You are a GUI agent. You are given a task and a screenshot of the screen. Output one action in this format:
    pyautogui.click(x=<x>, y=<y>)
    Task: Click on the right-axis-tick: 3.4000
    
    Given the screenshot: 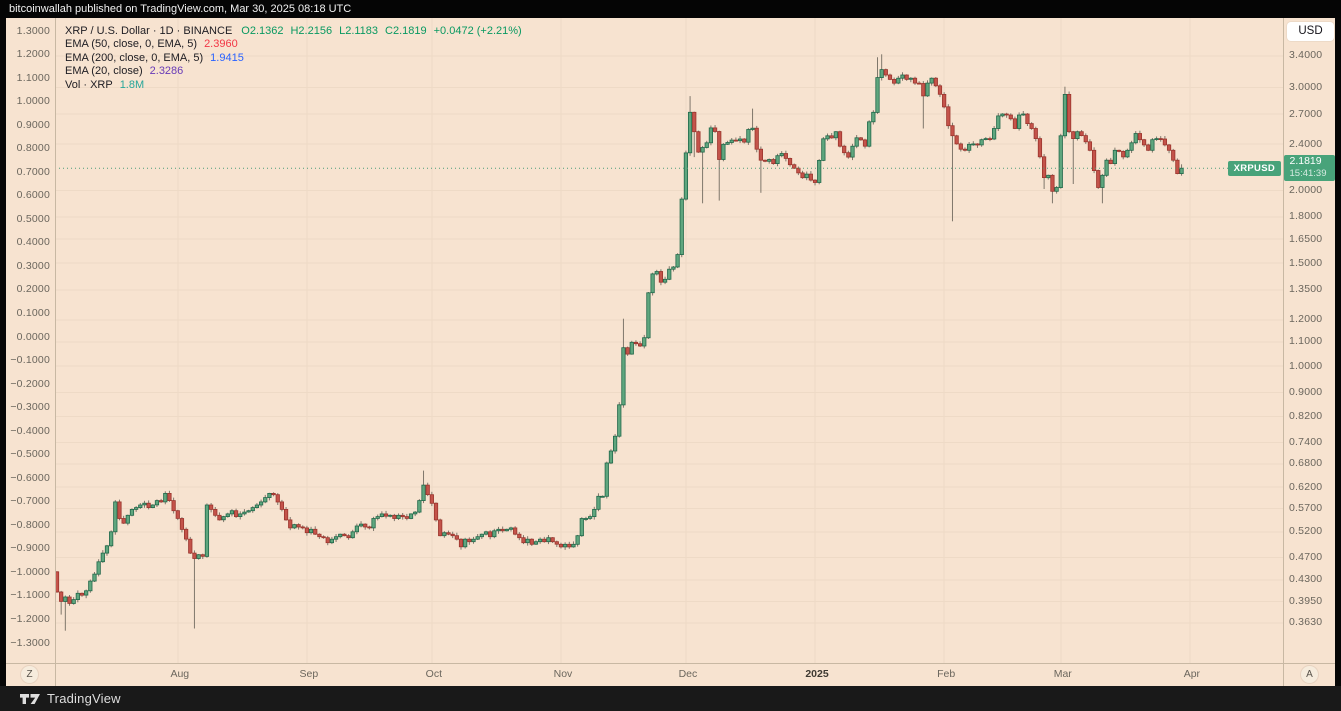 What is the action you would take?
    pyautogui.click(x=1306, y=55)
    